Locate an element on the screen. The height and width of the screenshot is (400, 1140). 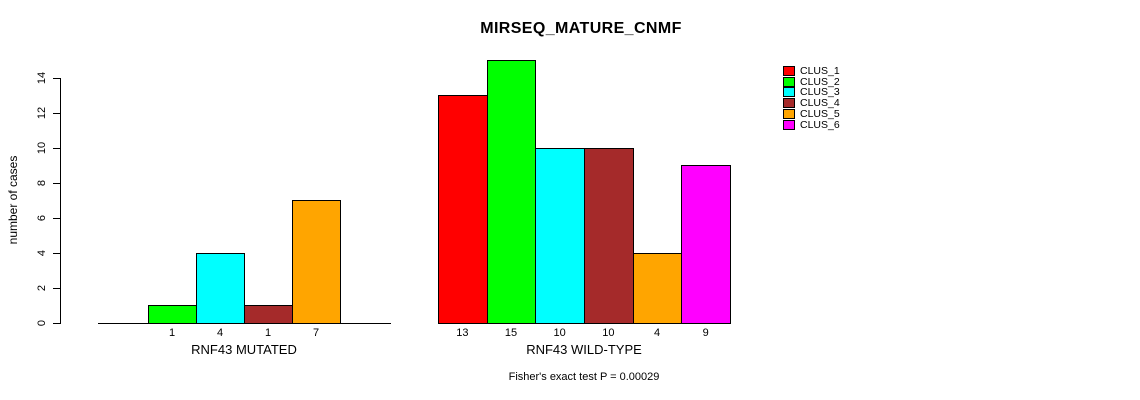
legend-item: CLUS_5 is located at coordinates (811, 114).